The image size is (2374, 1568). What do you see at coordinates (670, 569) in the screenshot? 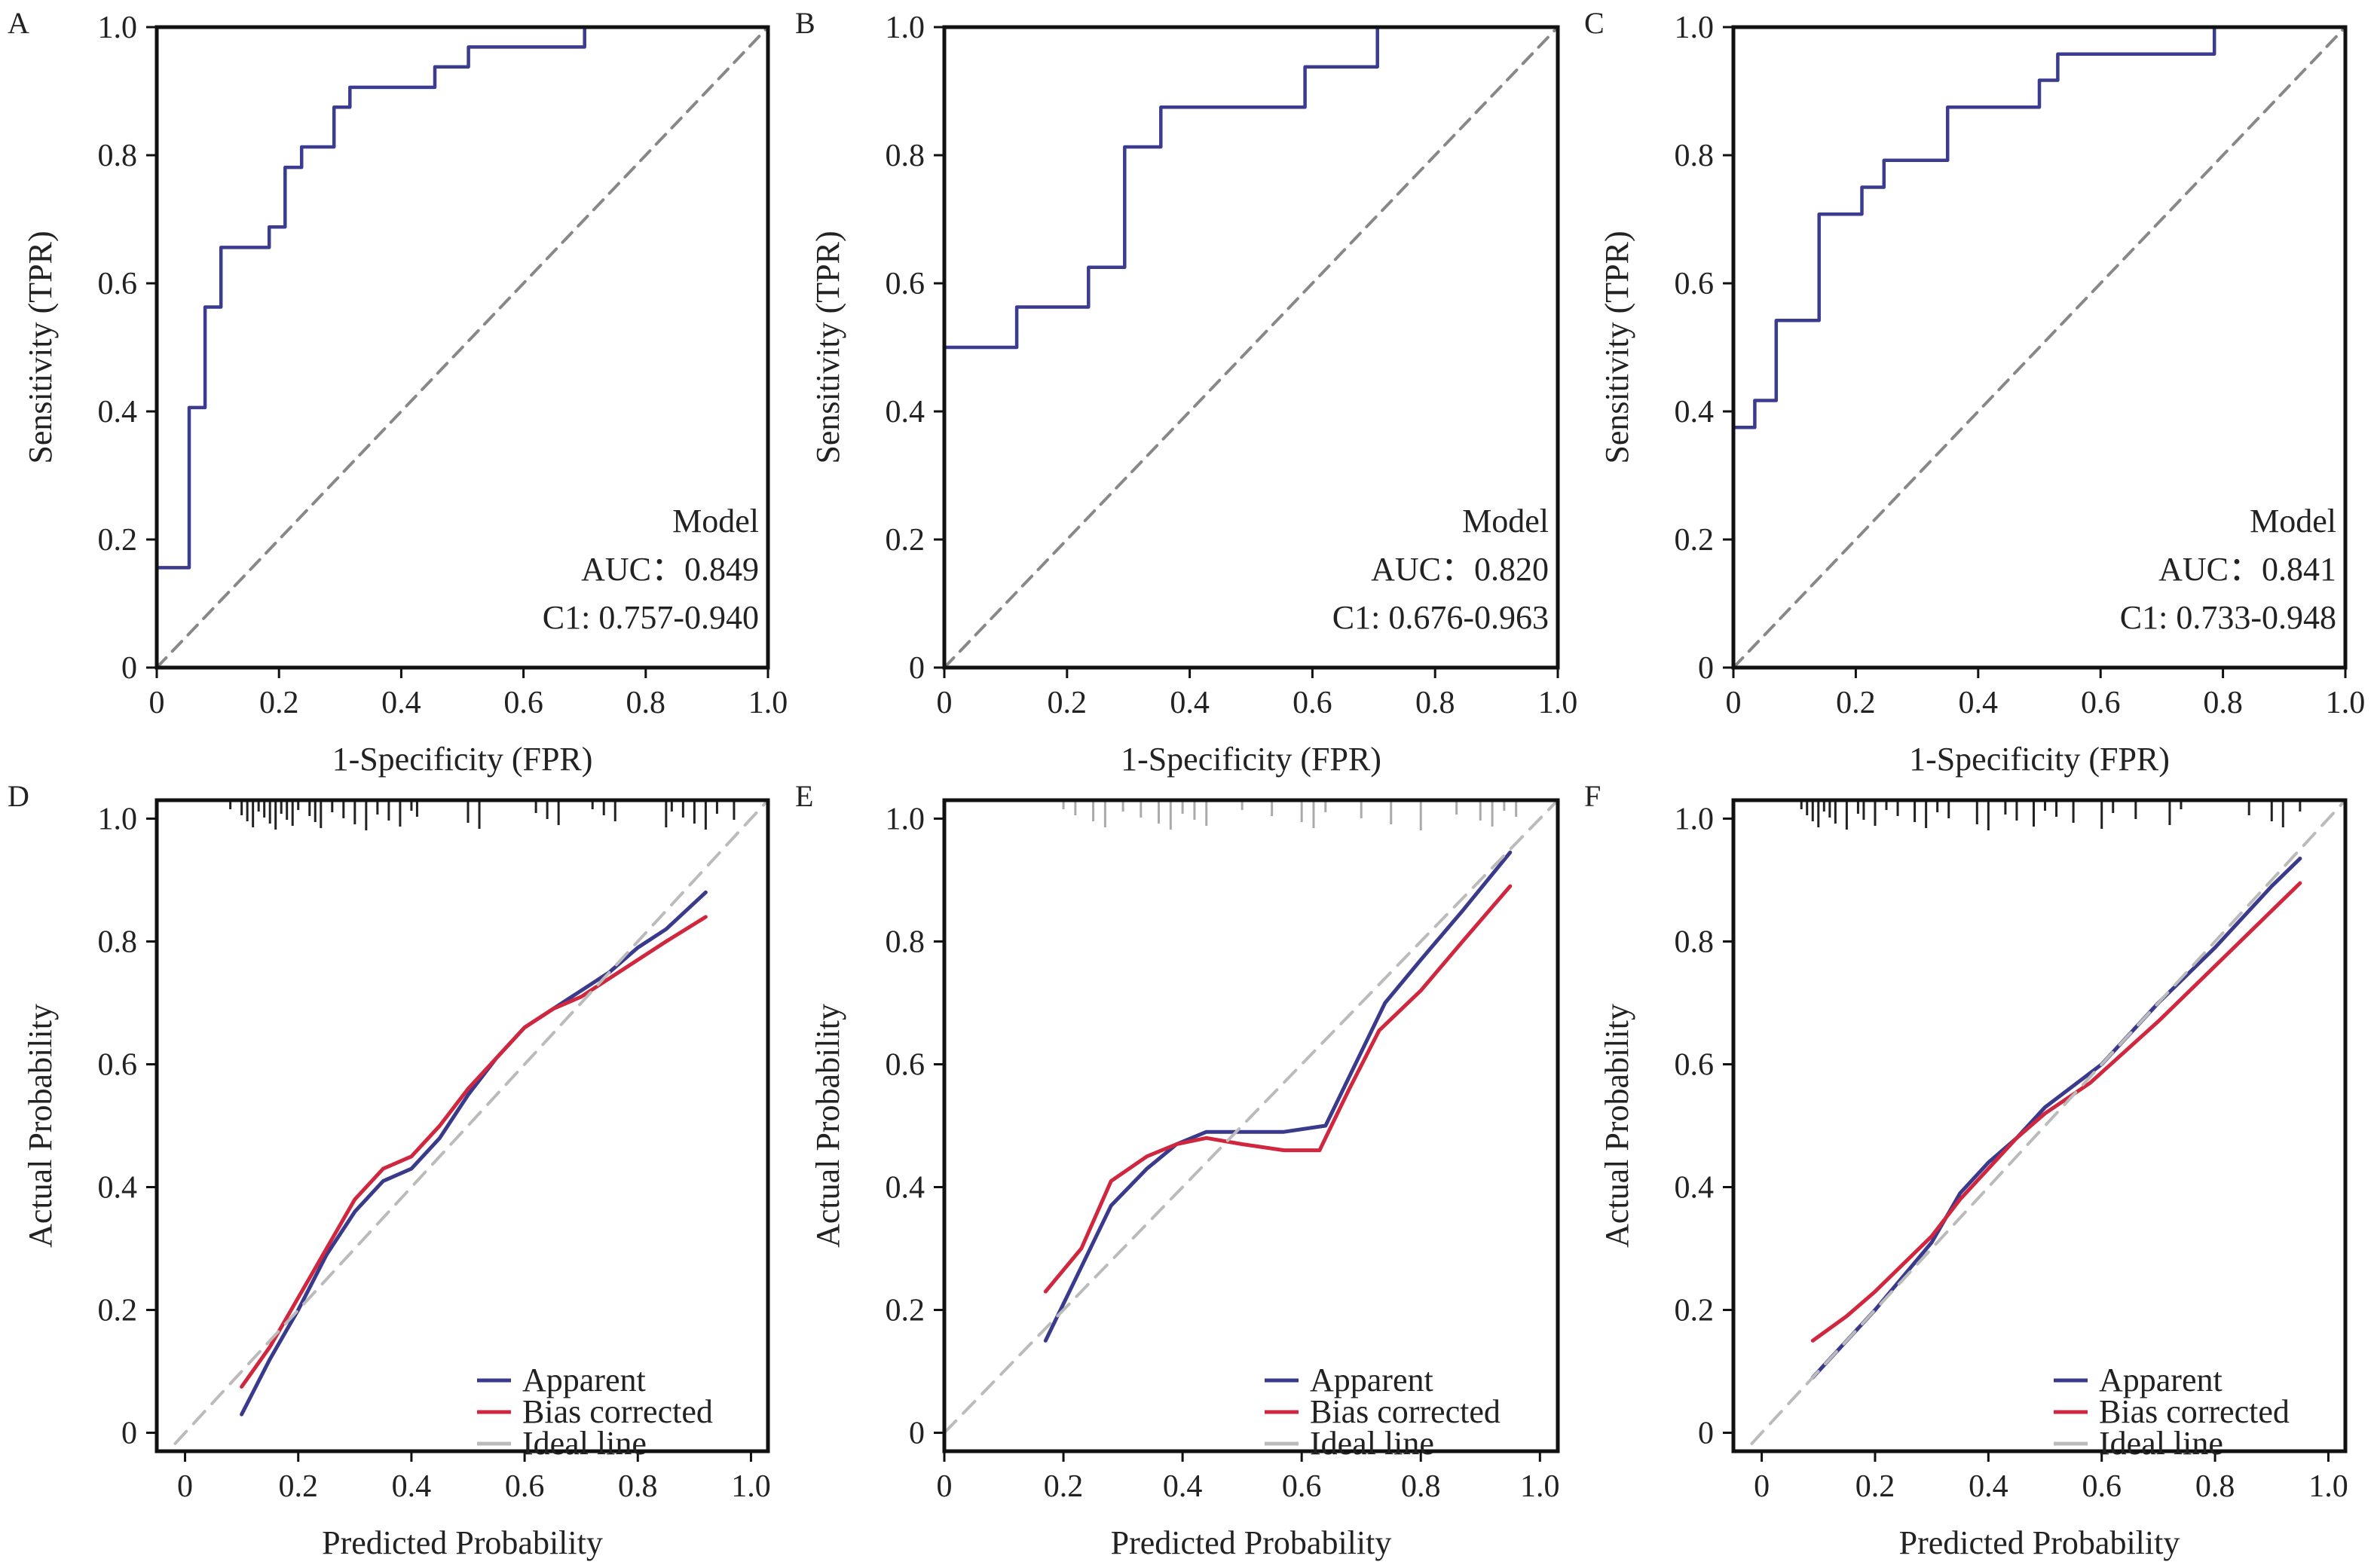
I see `auc-annotation: AUC：0.849` at bounding box center [670, 569].